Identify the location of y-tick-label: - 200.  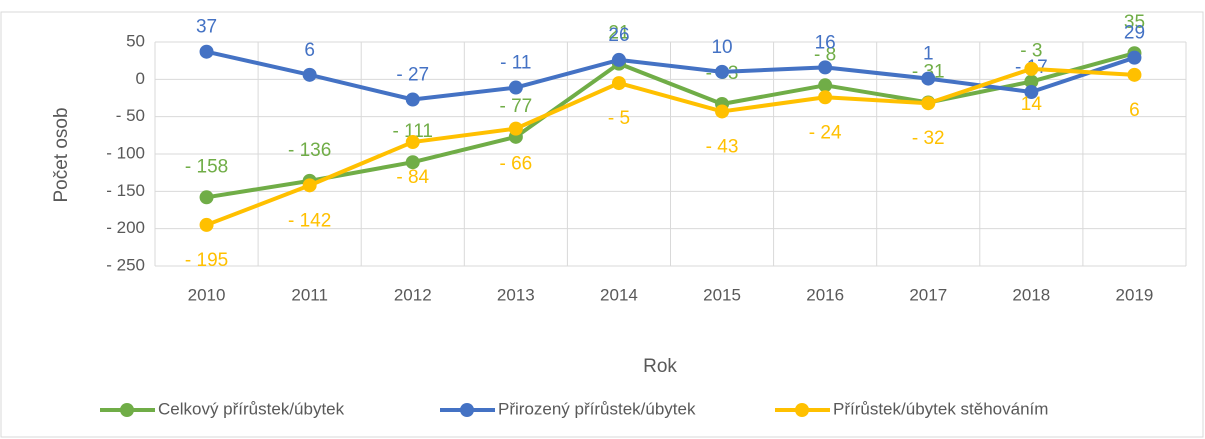
(125, 227).